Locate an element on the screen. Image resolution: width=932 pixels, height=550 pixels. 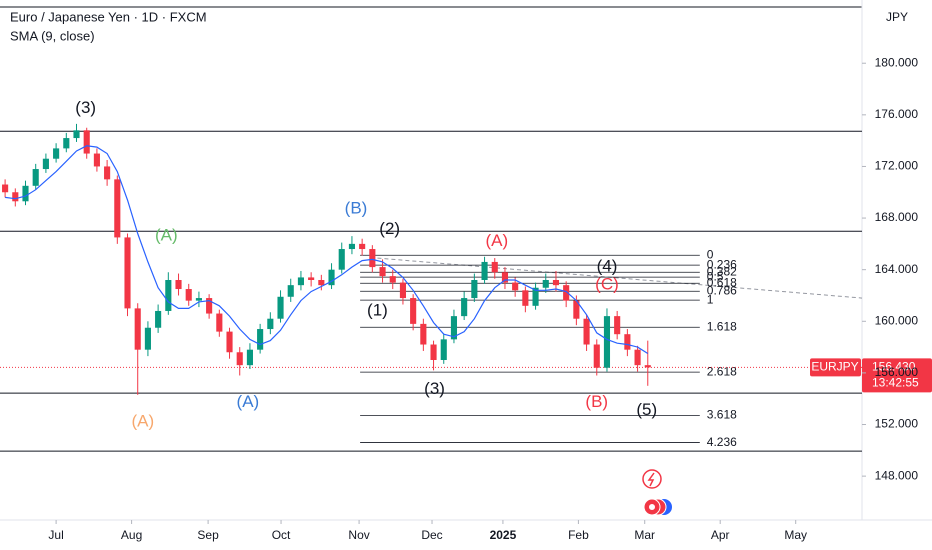
x-tick-label: May is located at coordinates (795, 535).